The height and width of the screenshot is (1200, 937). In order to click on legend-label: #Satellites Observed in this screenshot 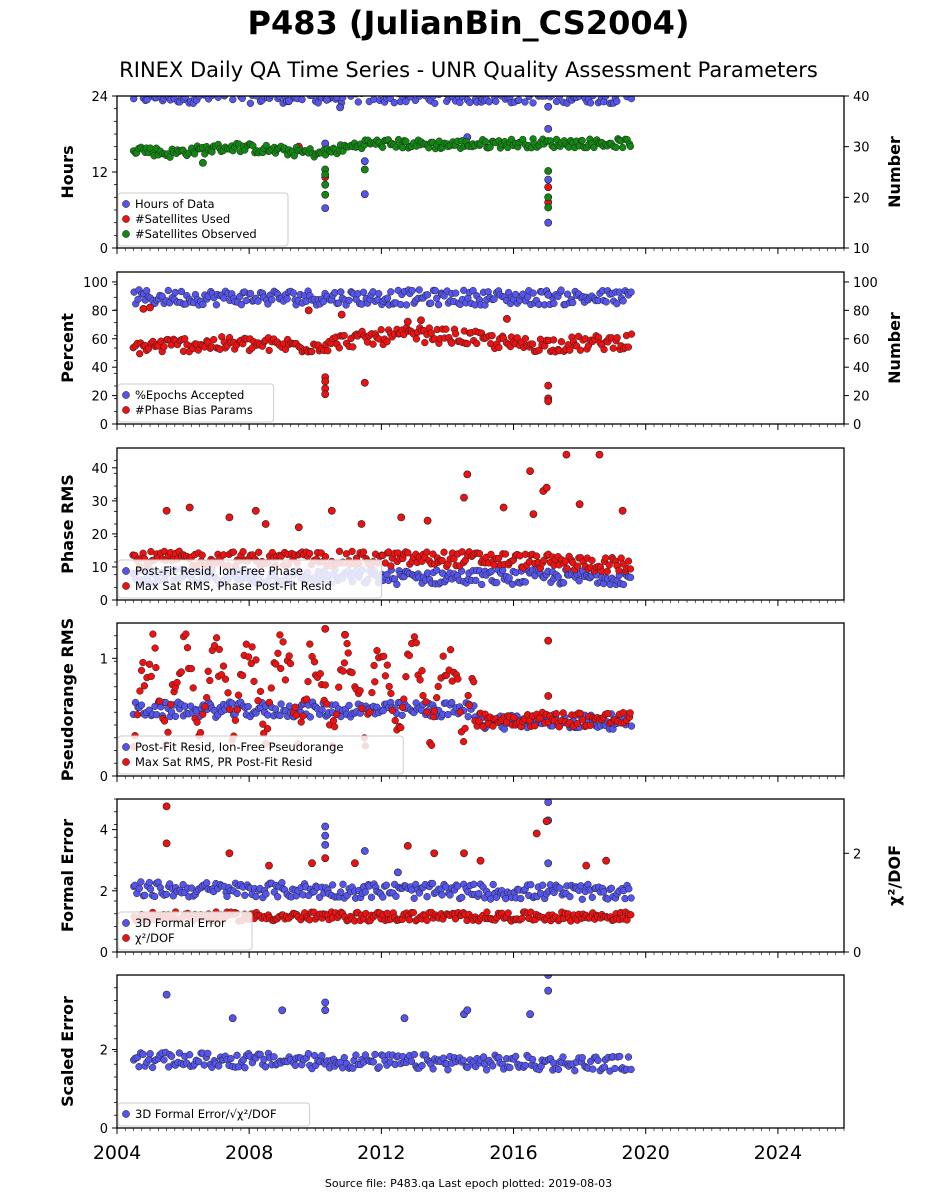, I will do `click(196, 234)`.